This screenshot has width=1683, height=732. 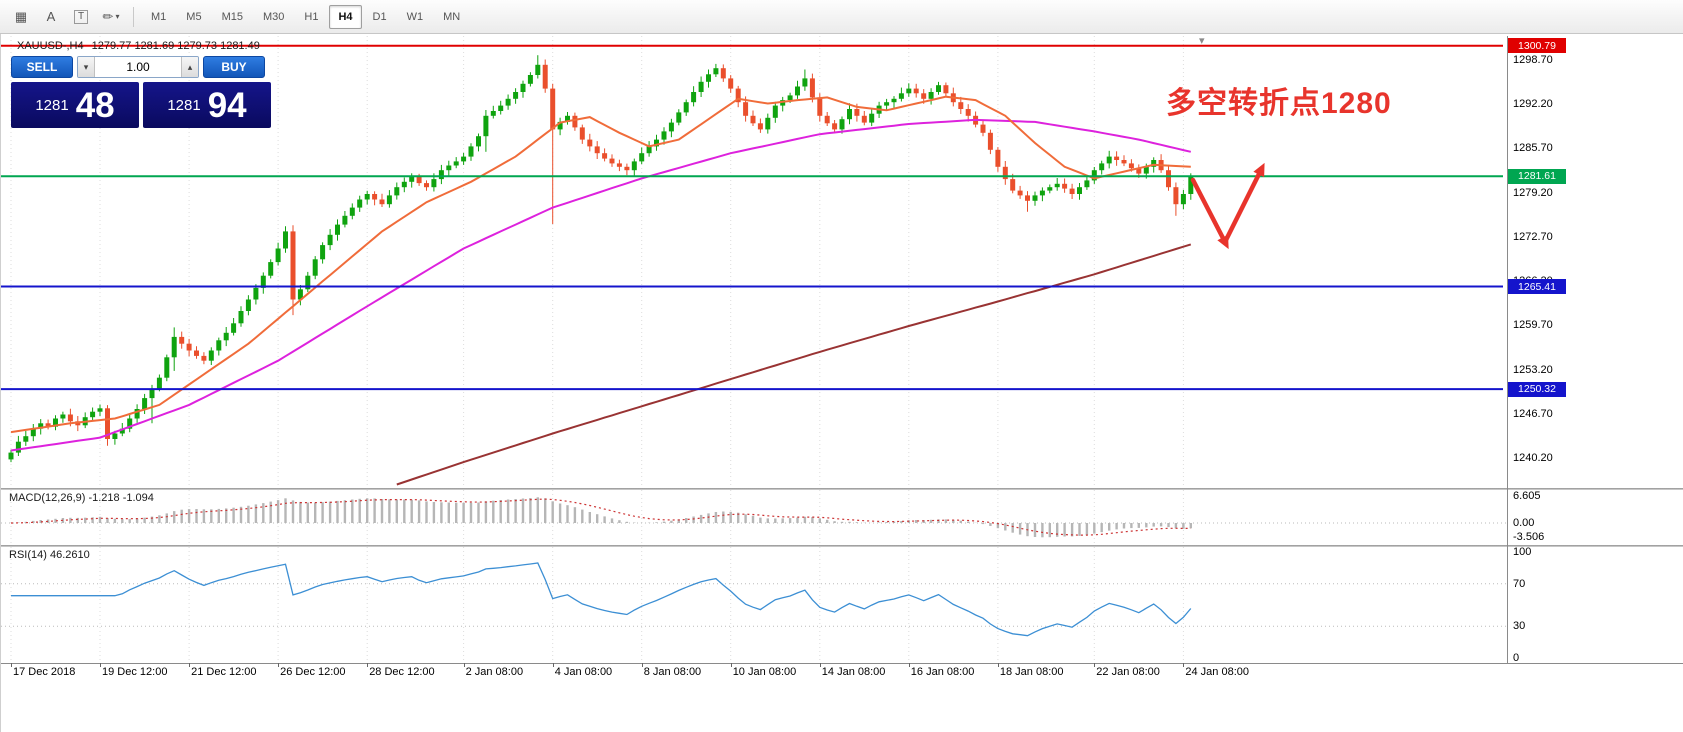 I want to click on timeframe-button-m5: M5, so click(x=194, y=16).